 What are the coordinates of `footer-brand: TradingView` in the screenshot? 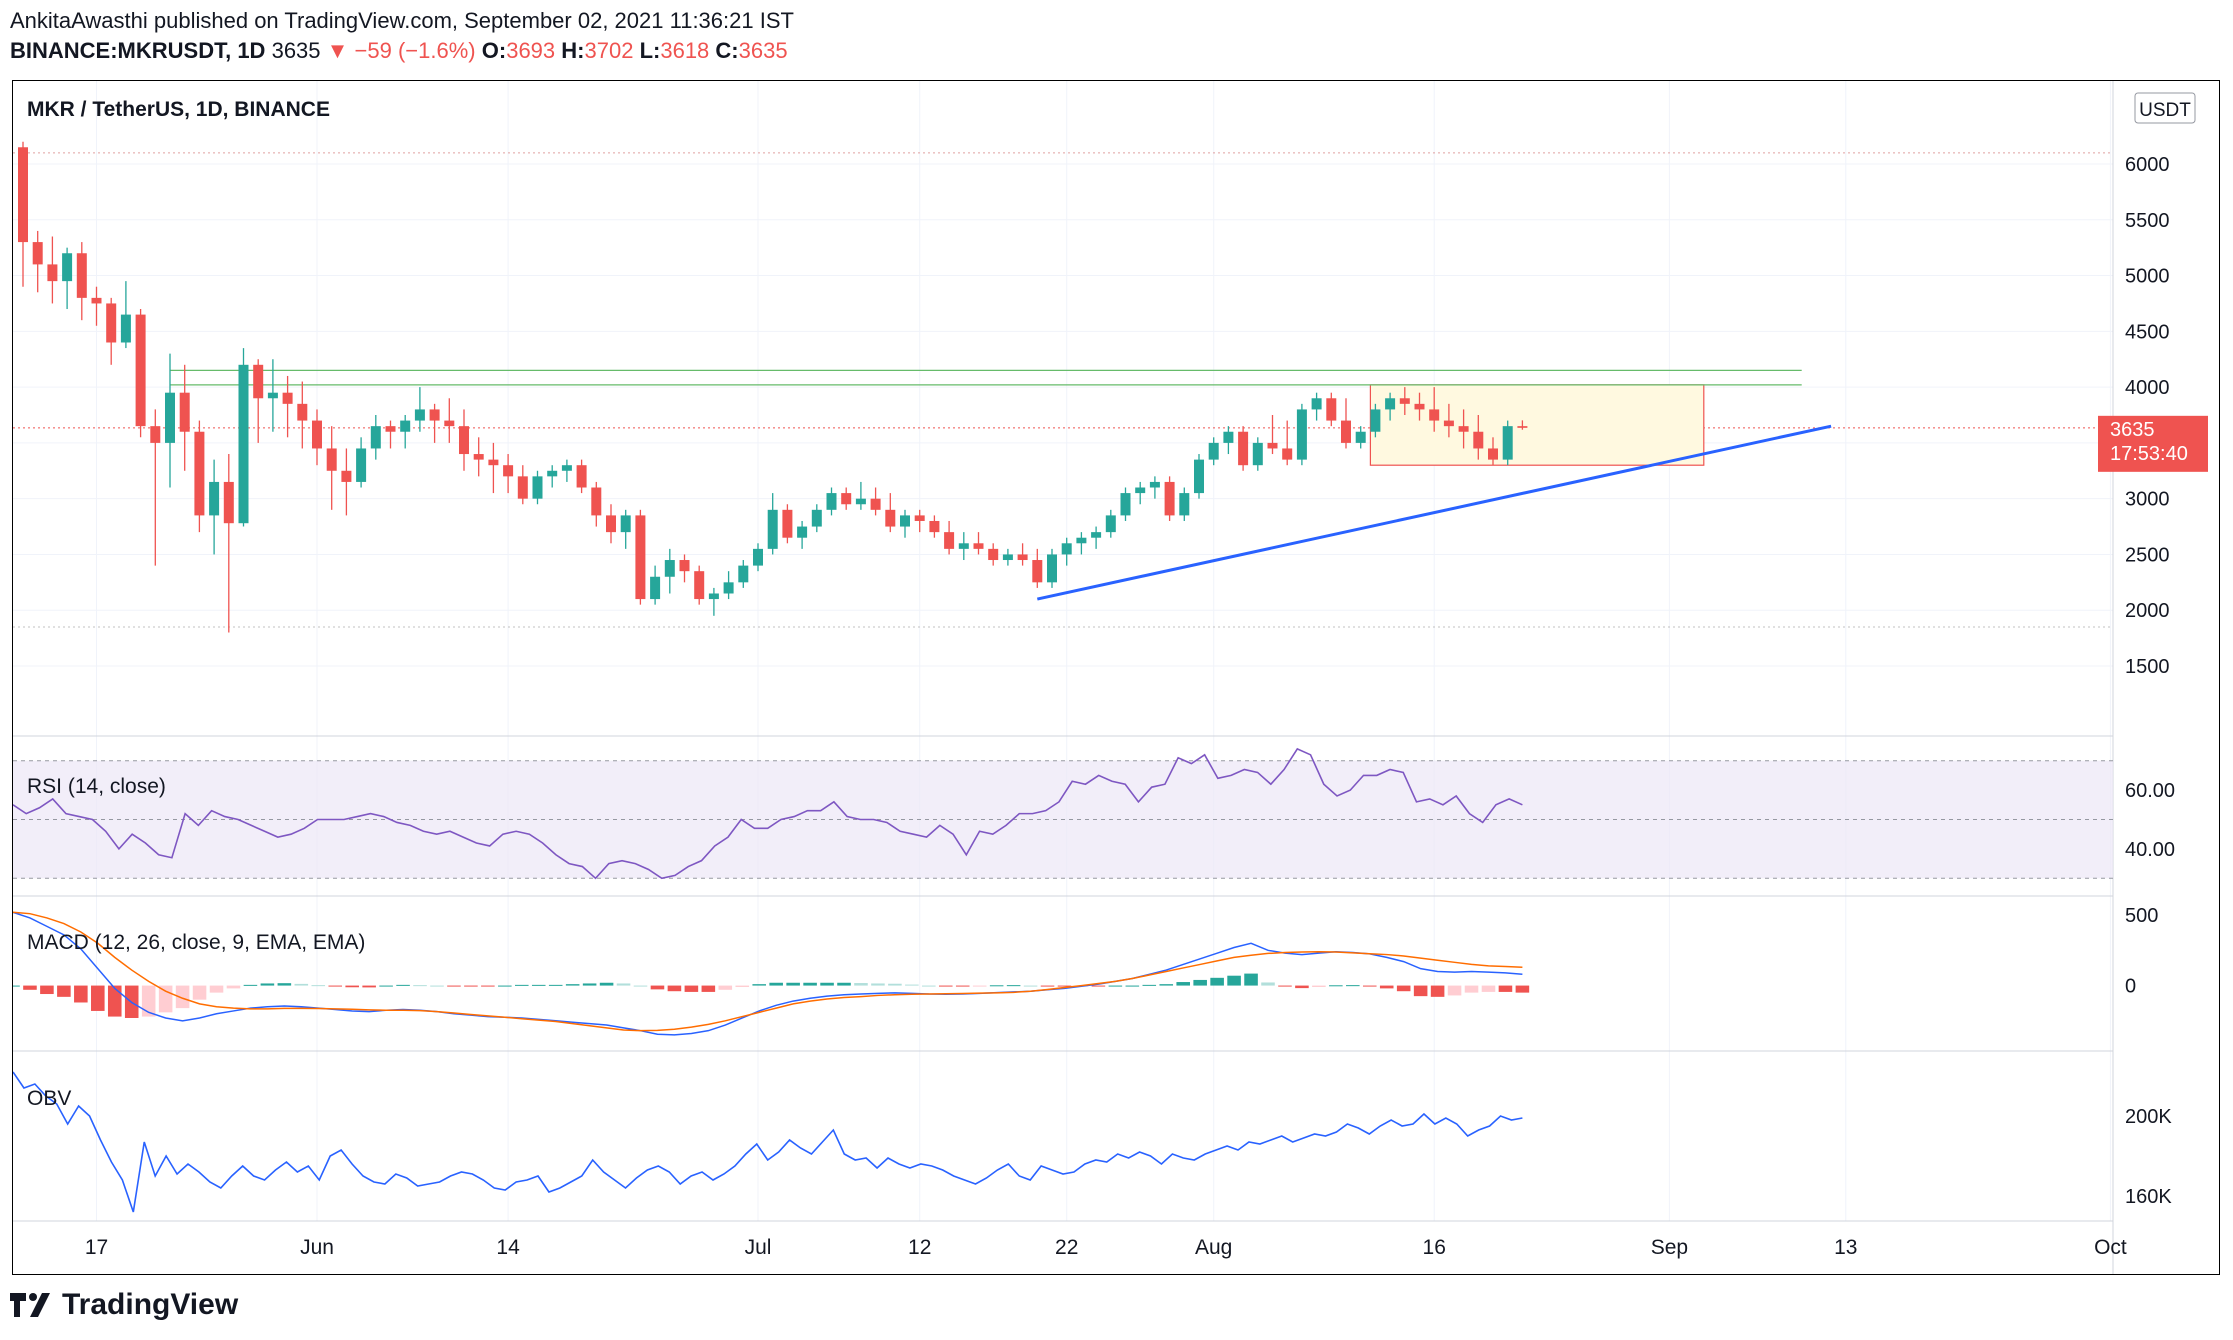 It's located at (124, 1305).